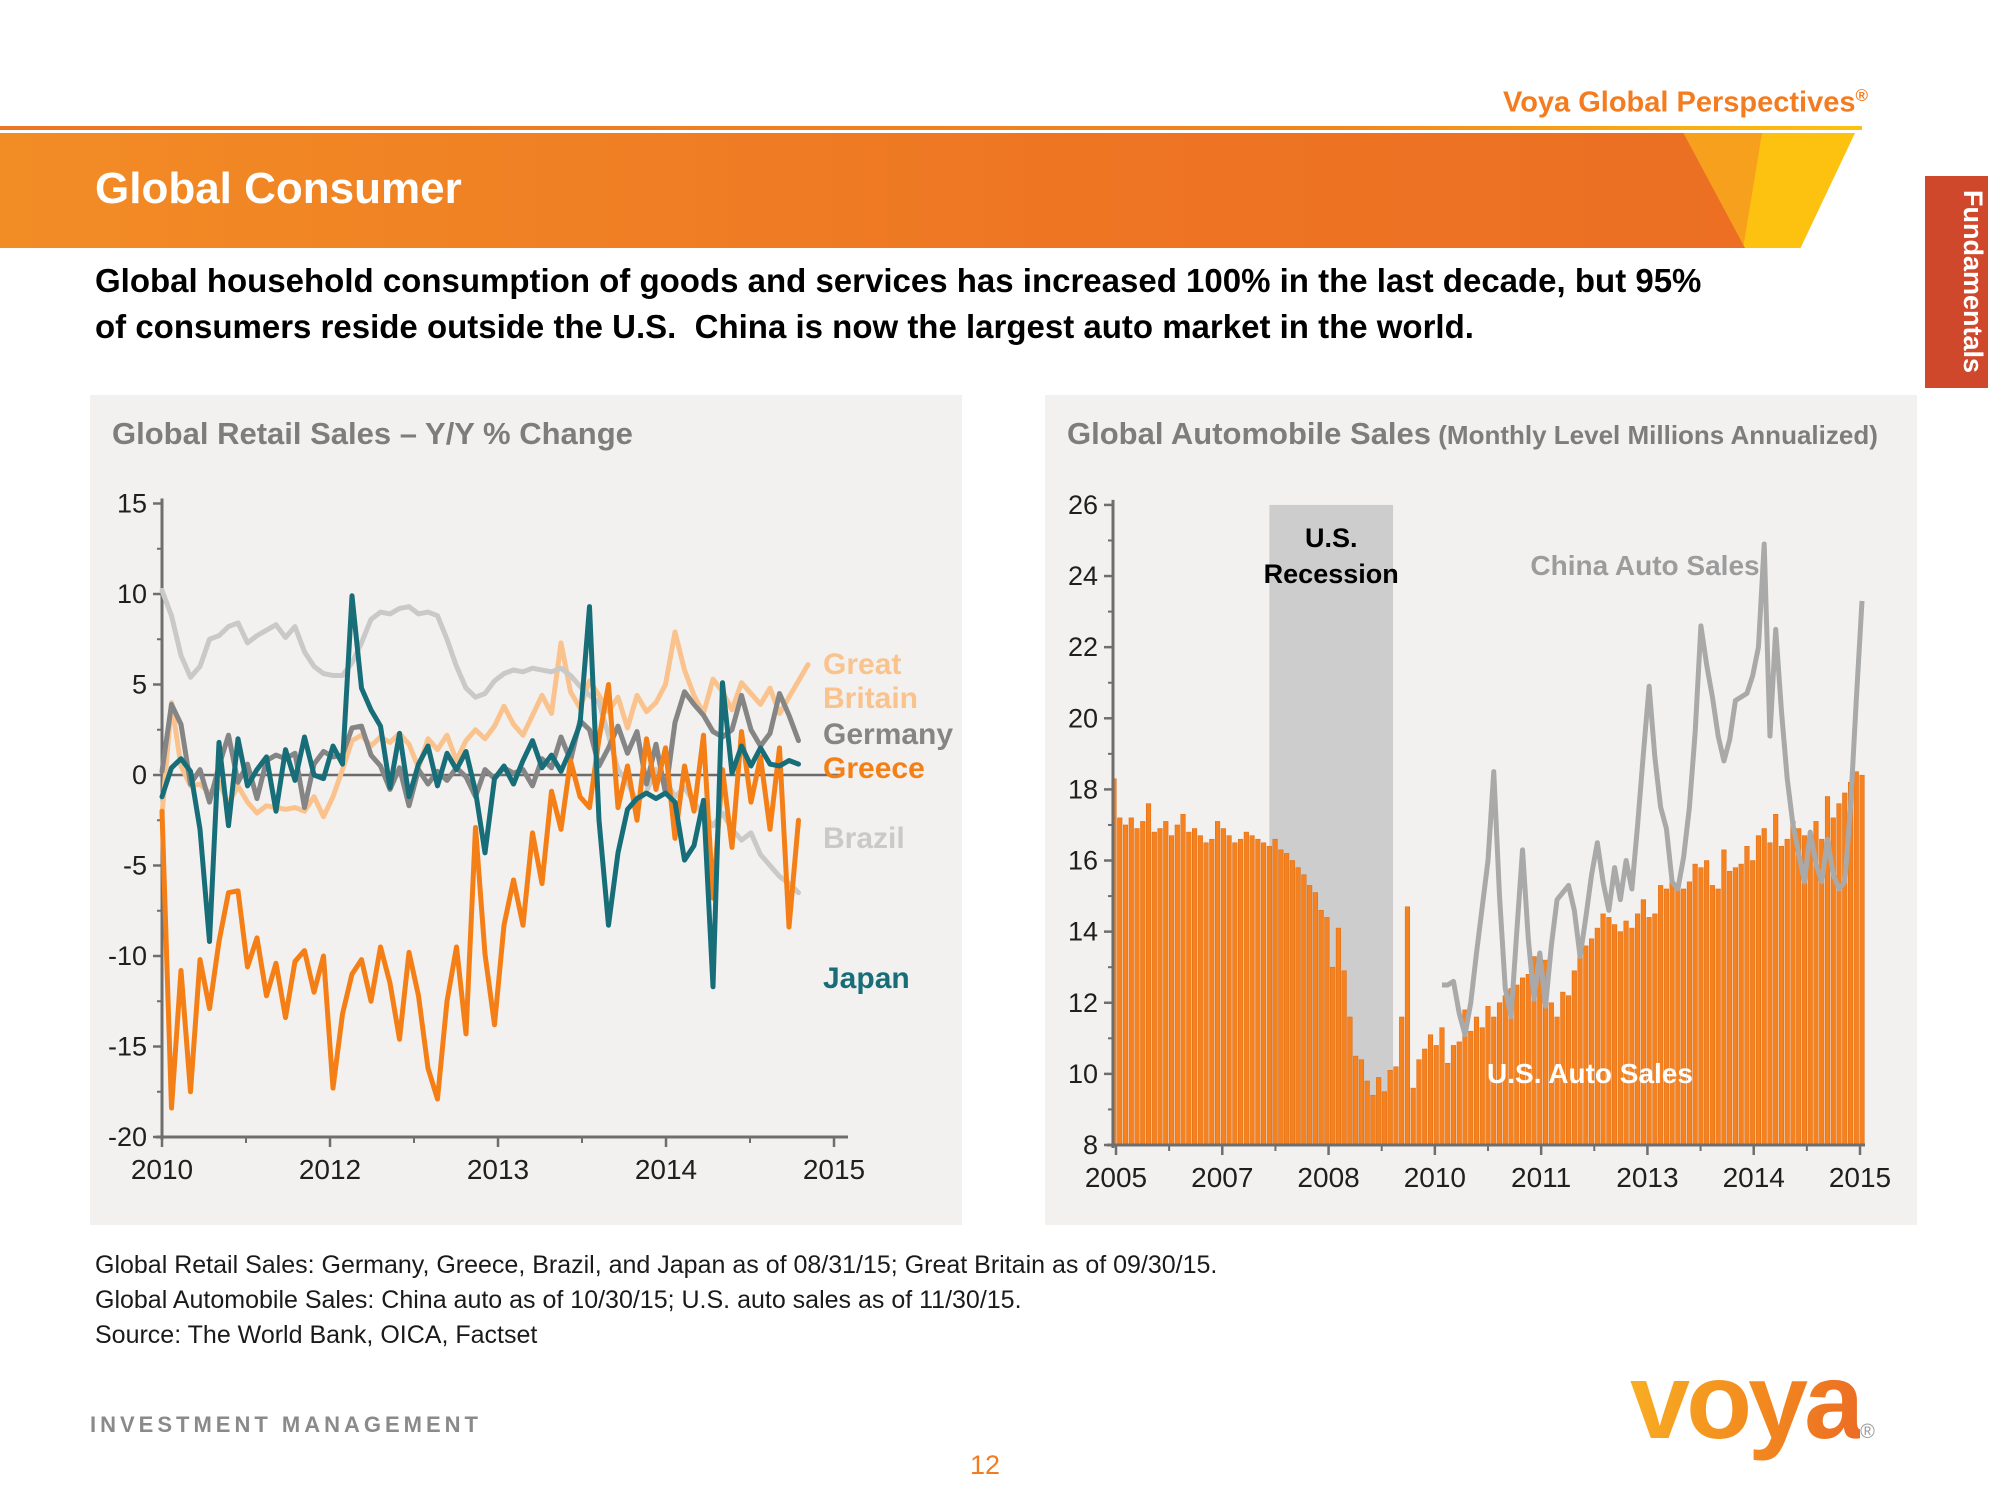  What do you see at coordinates (874, 768) in the screenshot?
I see `legend-label-greece: Greece` at bounding box center [874, 768].